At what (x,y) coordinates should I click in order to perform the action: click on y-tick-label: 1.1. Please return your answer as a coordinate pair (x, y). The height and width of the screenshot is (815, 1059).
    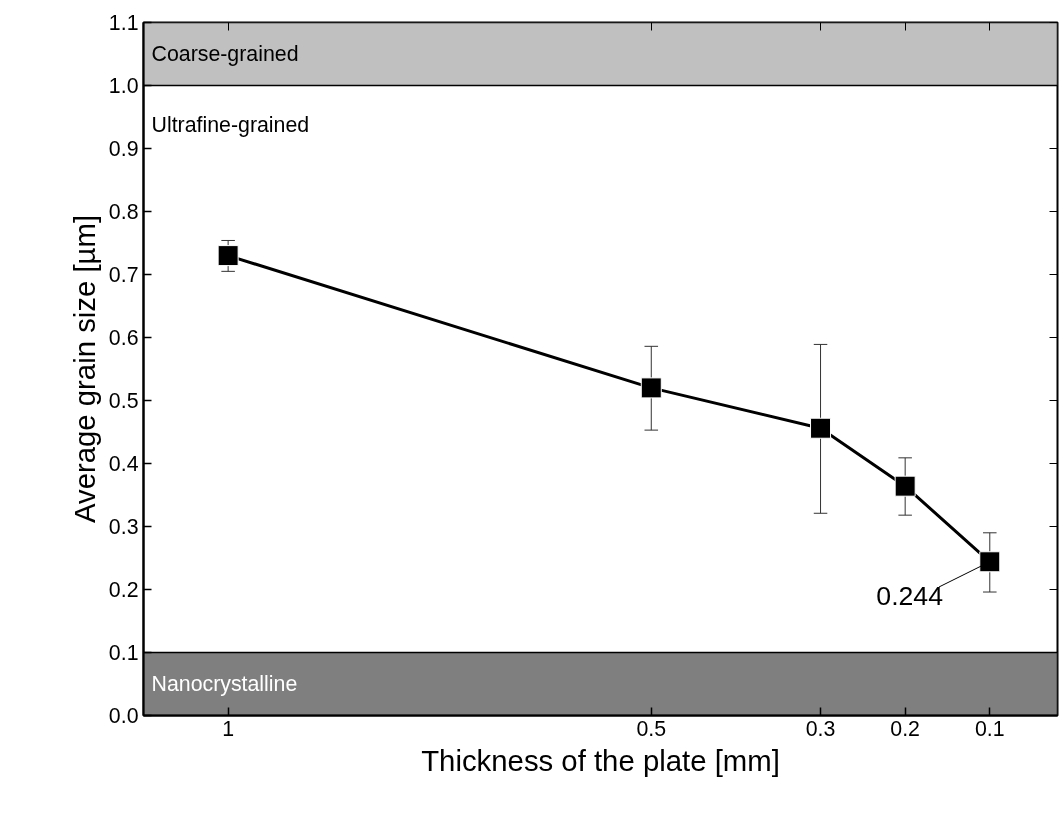
    Looking at the image, I should click on (123, 23).